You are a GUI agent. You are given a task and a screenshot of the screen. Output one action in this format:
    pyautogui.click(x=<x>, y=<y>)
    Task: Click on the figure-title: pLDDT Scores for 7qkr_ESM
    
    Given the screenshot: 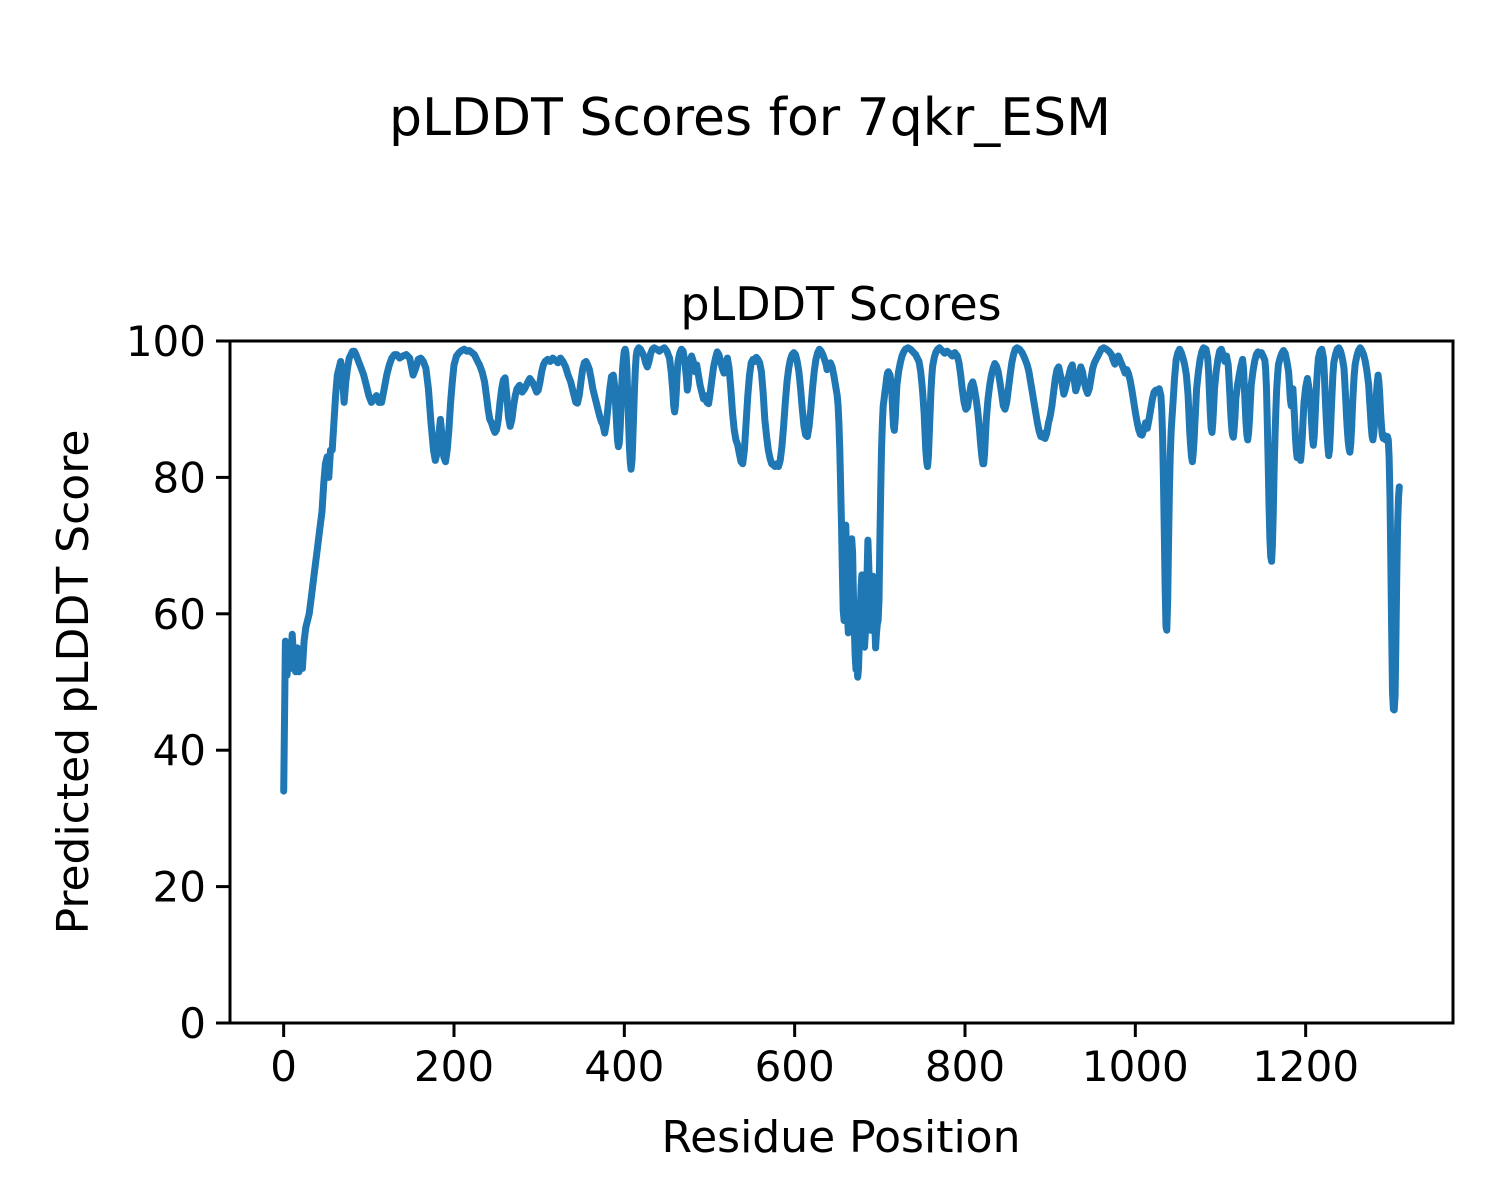 What is the action you would take?
    pyautogui.click(x=750, y=118)
    